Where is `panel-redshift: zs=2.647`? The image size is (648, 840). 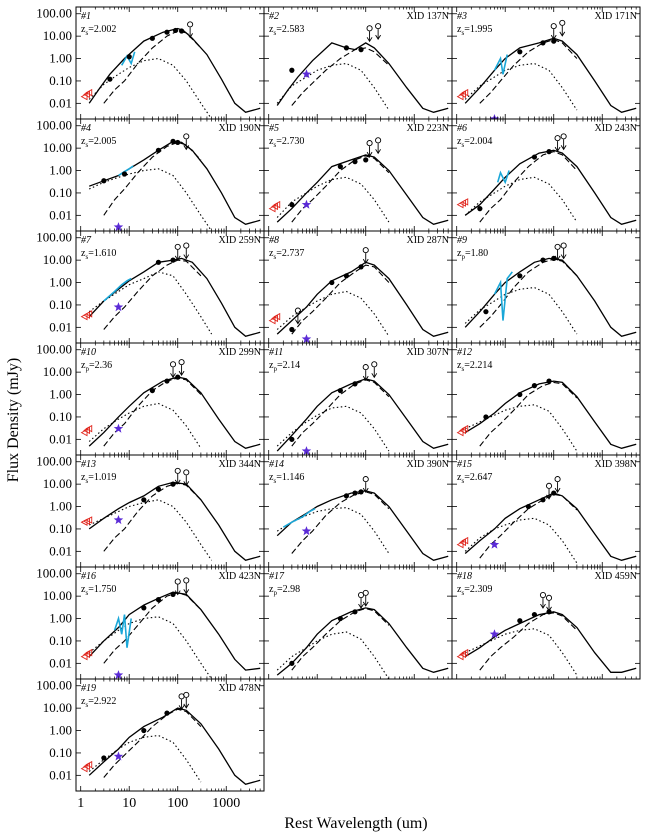
panel-redshift: zs=2.647 is located at coordinates (474, 478).